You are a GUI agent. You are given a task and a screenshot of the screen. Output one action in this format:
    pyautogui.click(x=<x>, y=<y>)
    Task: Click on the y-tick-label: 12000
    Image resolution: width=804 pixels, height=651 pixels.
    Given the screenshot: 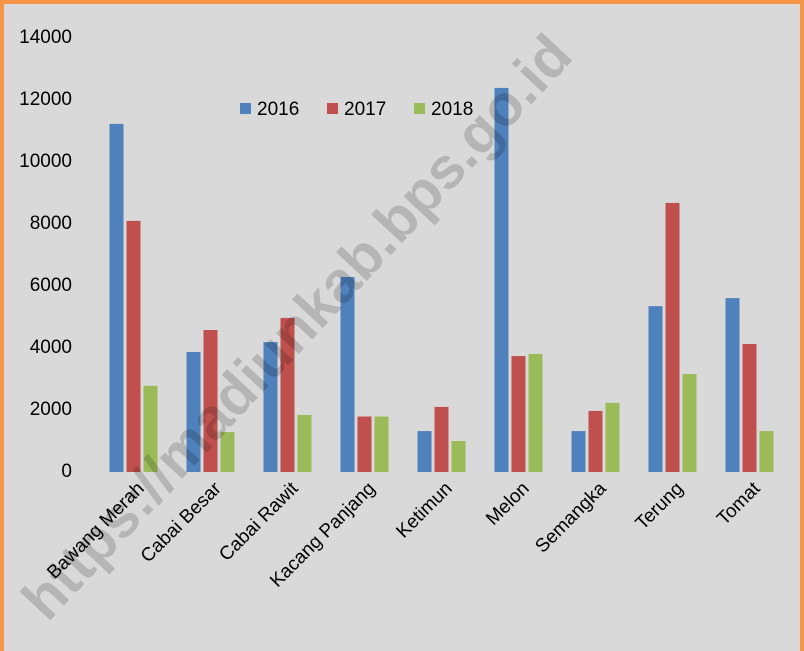 What is the action you would take?
    pyautogui.click(x=45, y=99)
    